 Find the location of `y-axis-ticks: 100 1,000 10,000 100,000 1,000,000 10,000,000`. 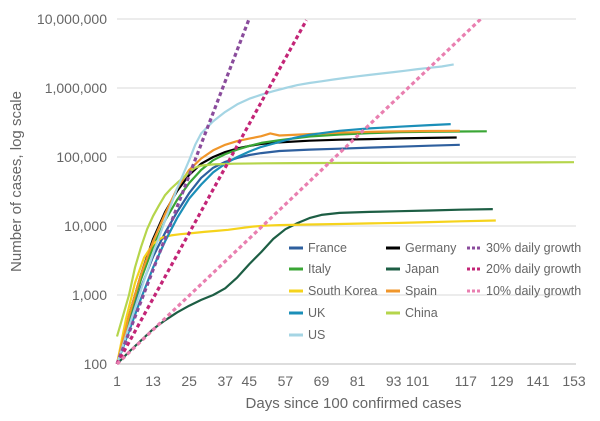

y-axis-ticks: 100 1,000 10,000 100,000 1,000,000 10,000,000 is located at coordinates (72, 191).